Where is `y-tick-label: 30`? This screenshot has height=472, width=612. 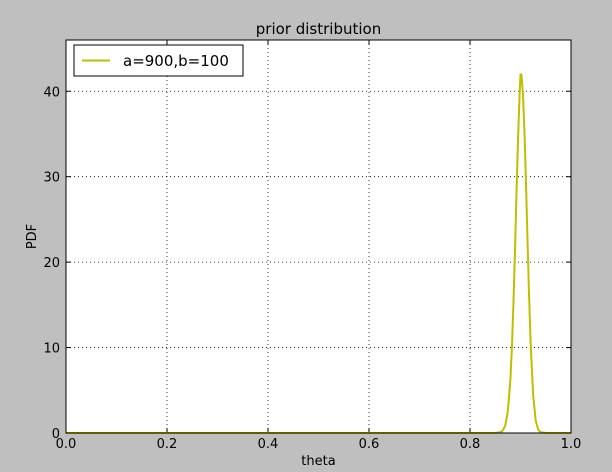
y-tick-label: 30 is located at coordinates (51, 178).